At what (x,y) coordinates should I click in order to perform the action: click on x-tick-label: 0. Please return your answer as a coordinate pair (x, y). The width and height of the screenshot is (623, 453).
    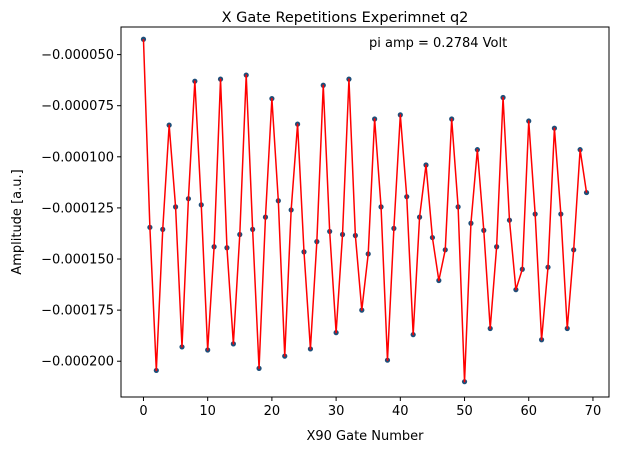
    Looking at the image, I should click on (143, 411).